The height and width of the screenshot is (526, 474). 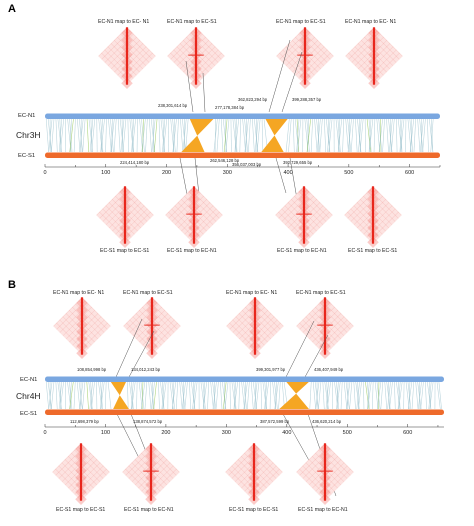 What do you see at coordinates (26, 156) in the screenshot?
I see `bottom-track-label: EC-S1` at bounding box center [26, 156].